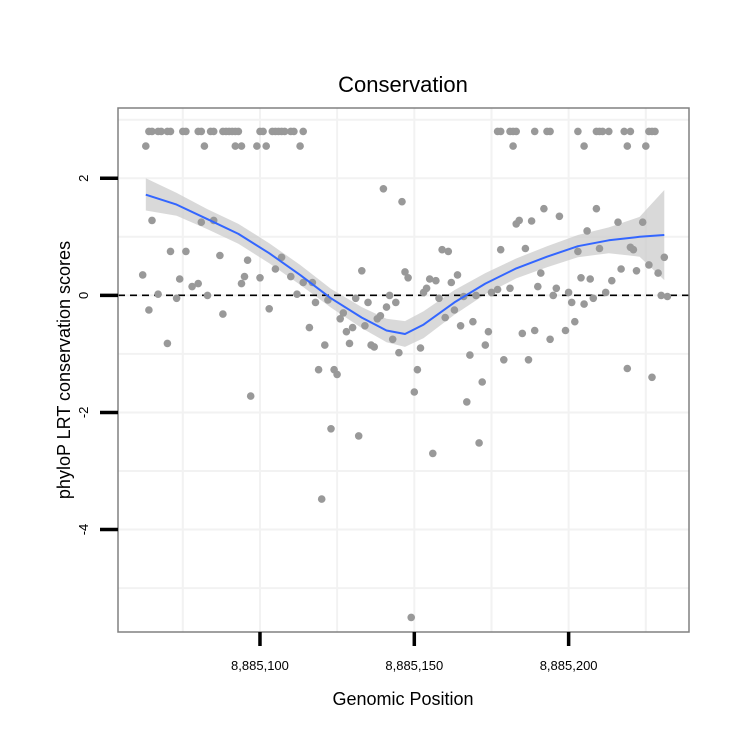 The width and height of the screenshot is (750, 750). I want to click on y-tick-label: 0, so click(83, 295).